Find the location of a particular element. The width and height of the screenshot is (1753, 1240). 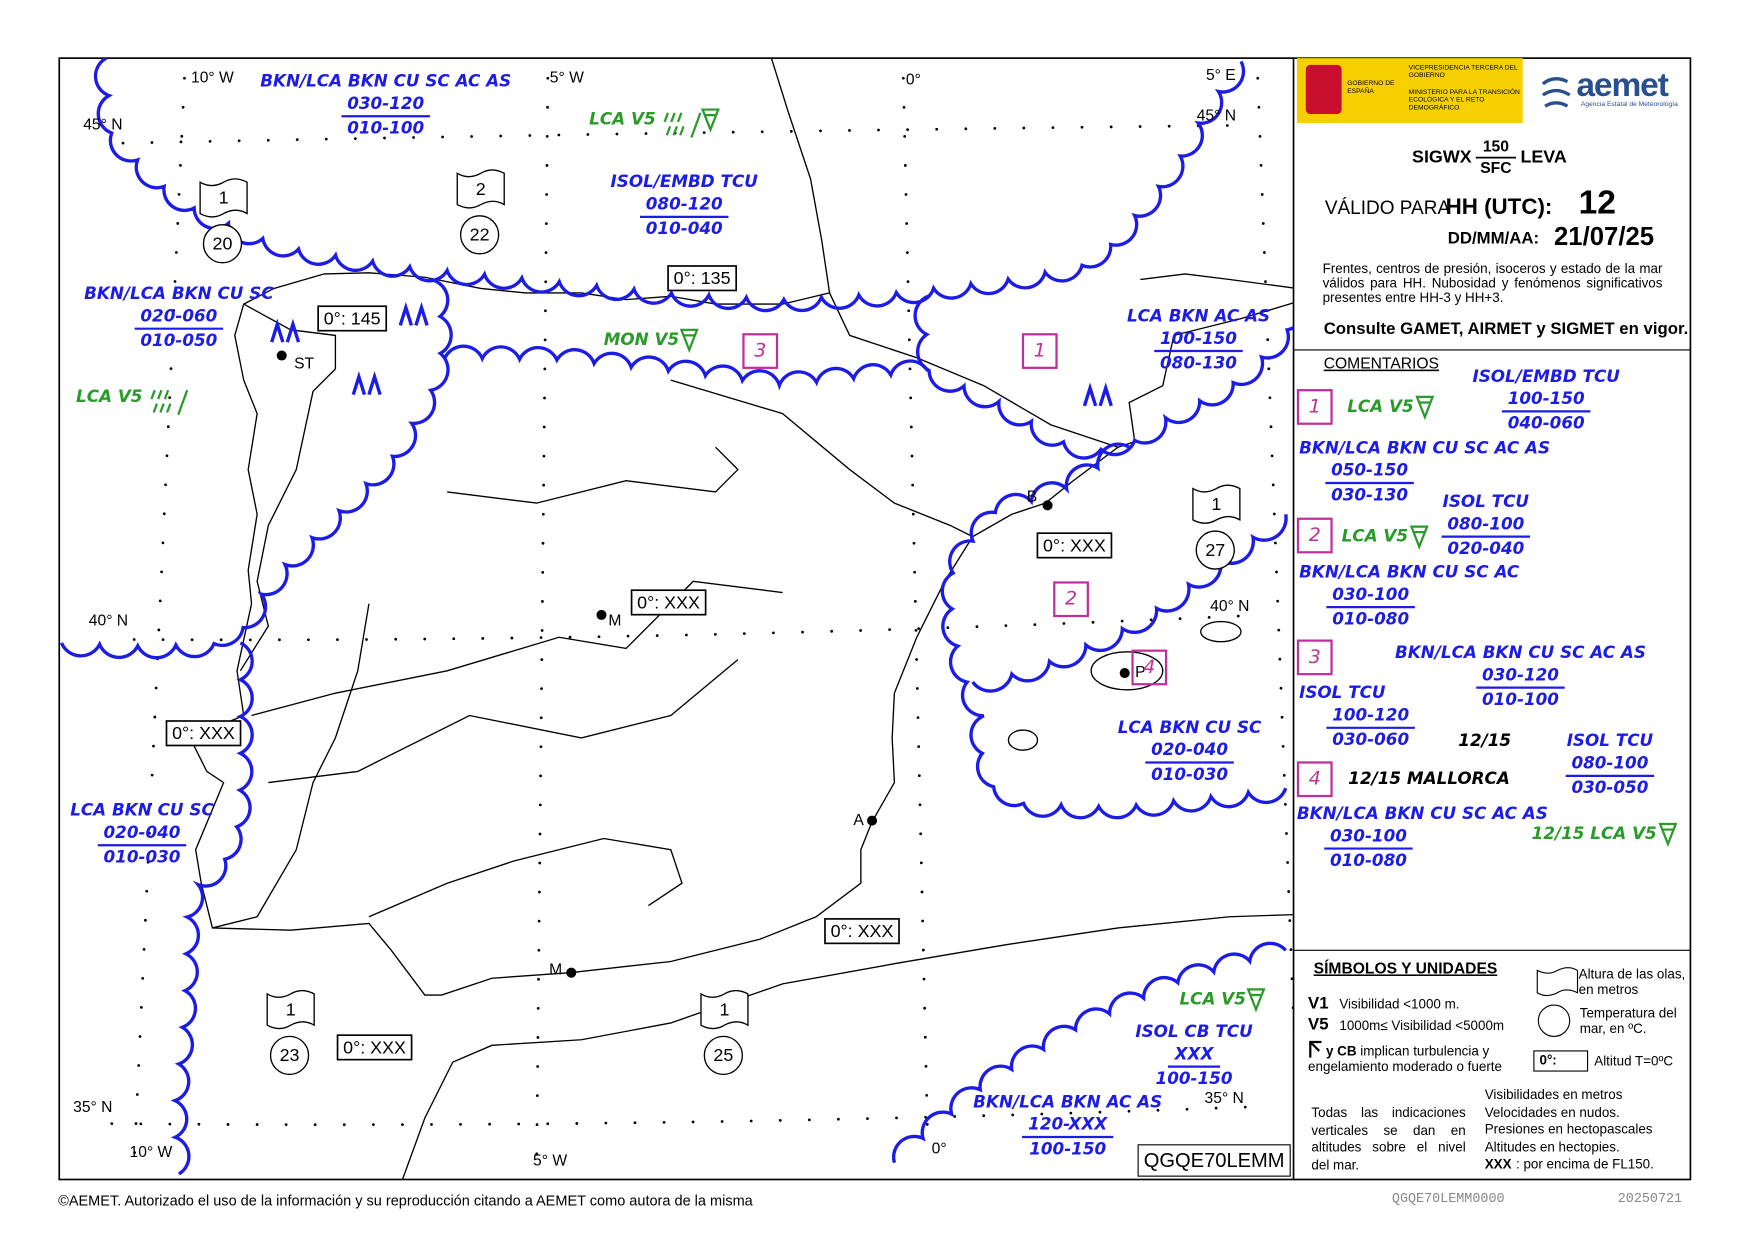

cloud-top: 020-040 is located at coordinates (1189, 749).